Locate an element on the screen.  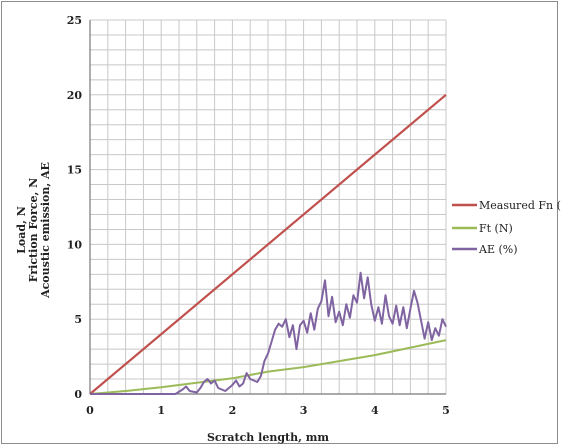
x-tick-label: 4 is located at coordinates (375, 410).